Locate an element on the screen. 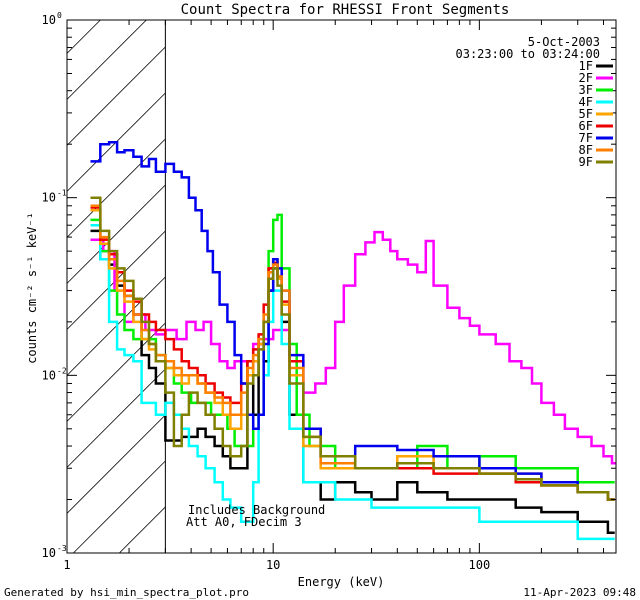 The height and width of the screenshot is (600, 640). legend-label-8F: 8F is located at coordinates (586, 150).